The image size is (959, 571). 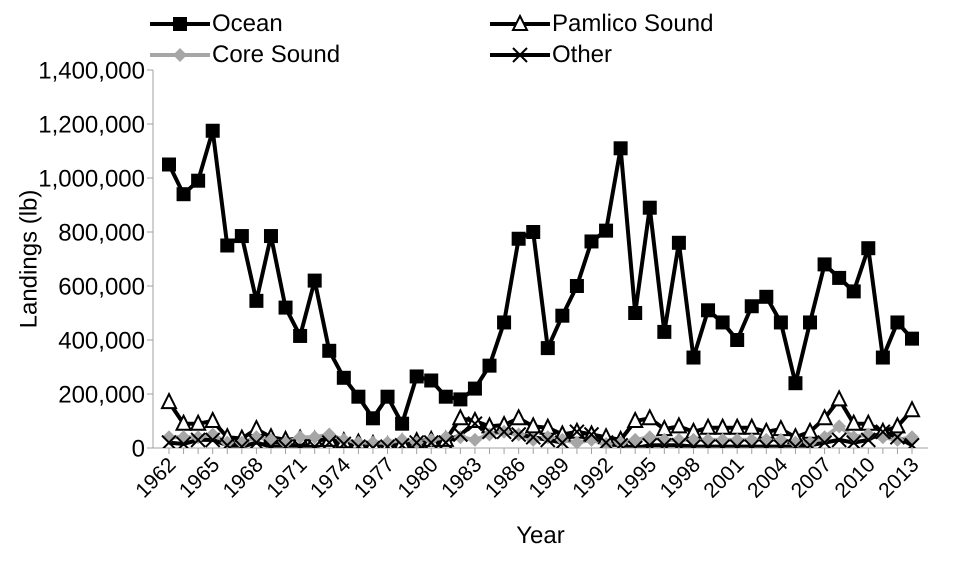 I want to click on y-tick-label: 600,000, so click(x=101, y=287).